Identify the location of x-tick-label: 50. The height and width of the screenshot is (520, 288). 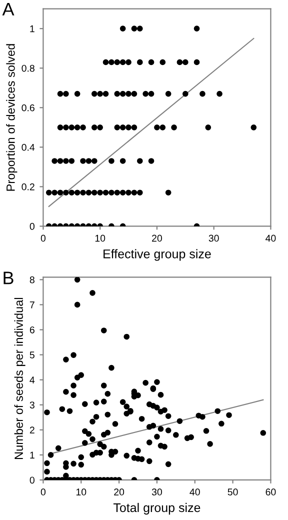
(233, 492).